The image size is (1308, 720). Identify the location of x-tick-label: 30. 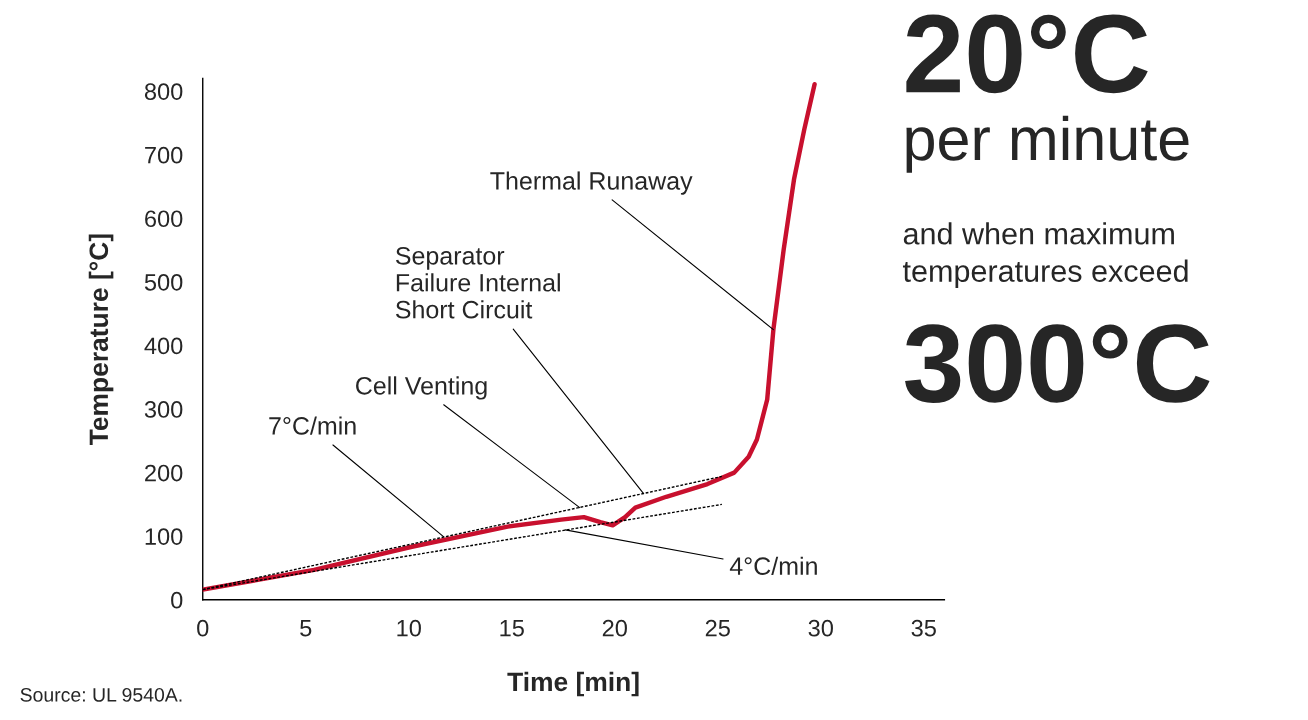
(820, 628).